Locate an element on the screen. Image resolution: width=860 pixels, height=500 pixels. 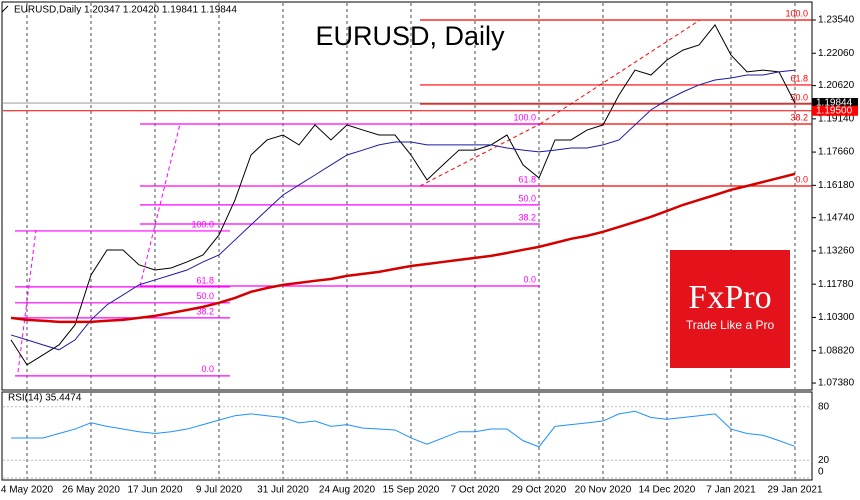
x-tick-label: 17 Jun 2020 is located at coordinates (154, 490).